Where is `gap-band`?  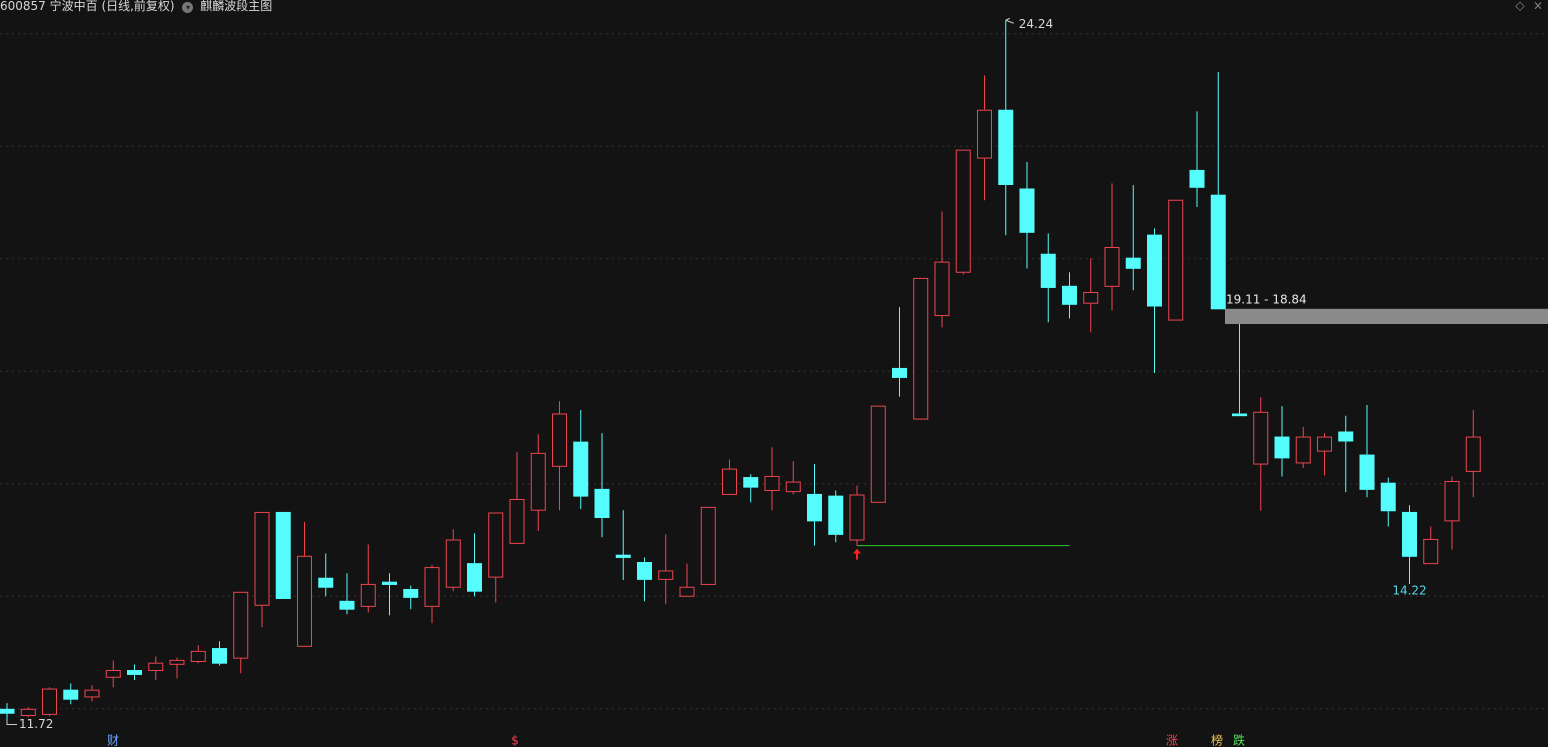
gap-band is located at coordinates (1386, 316).